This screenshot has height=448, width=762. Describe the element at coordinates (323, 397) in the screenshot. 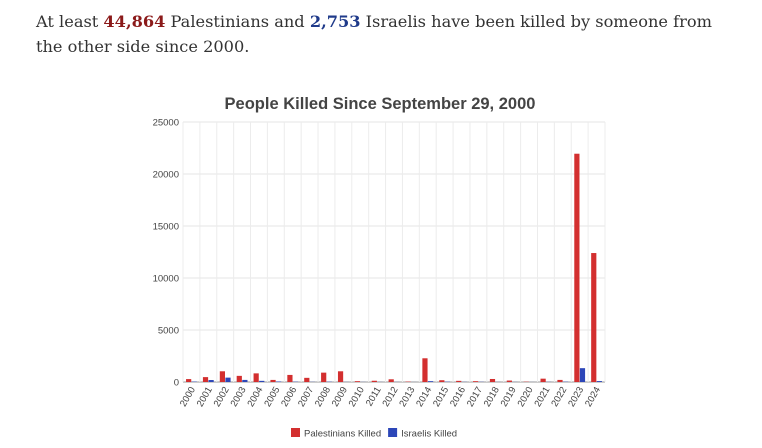

I see `x-tick-label: 2008` at that location.